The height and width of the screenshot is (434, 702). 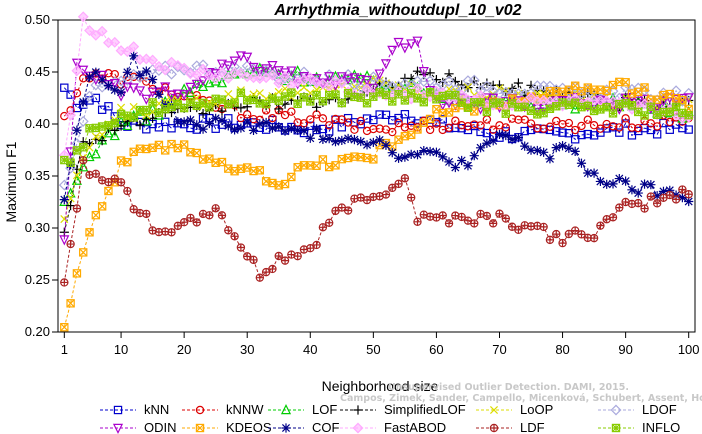 What do you see at coordinates (64, 349) in the screenshot?
I see `x-tick-label: 1` at bounding box center [64, 349].